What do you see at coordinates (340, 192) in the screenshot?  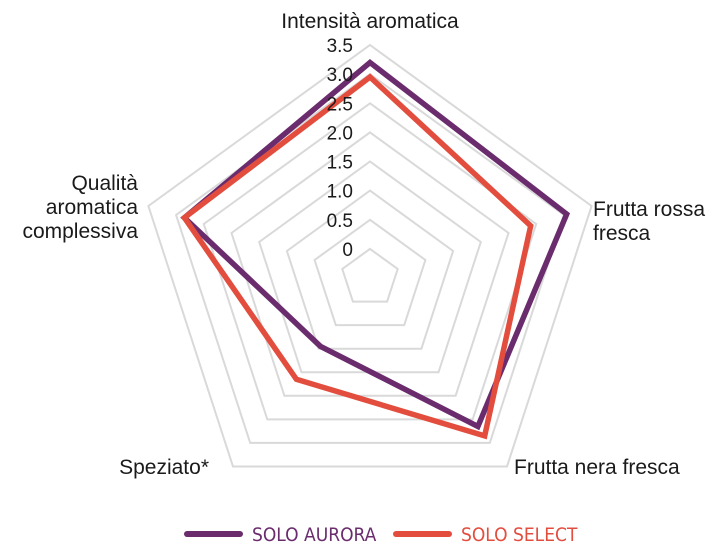 I see `tick-label: 1.0` at bounding box center [340, 192].